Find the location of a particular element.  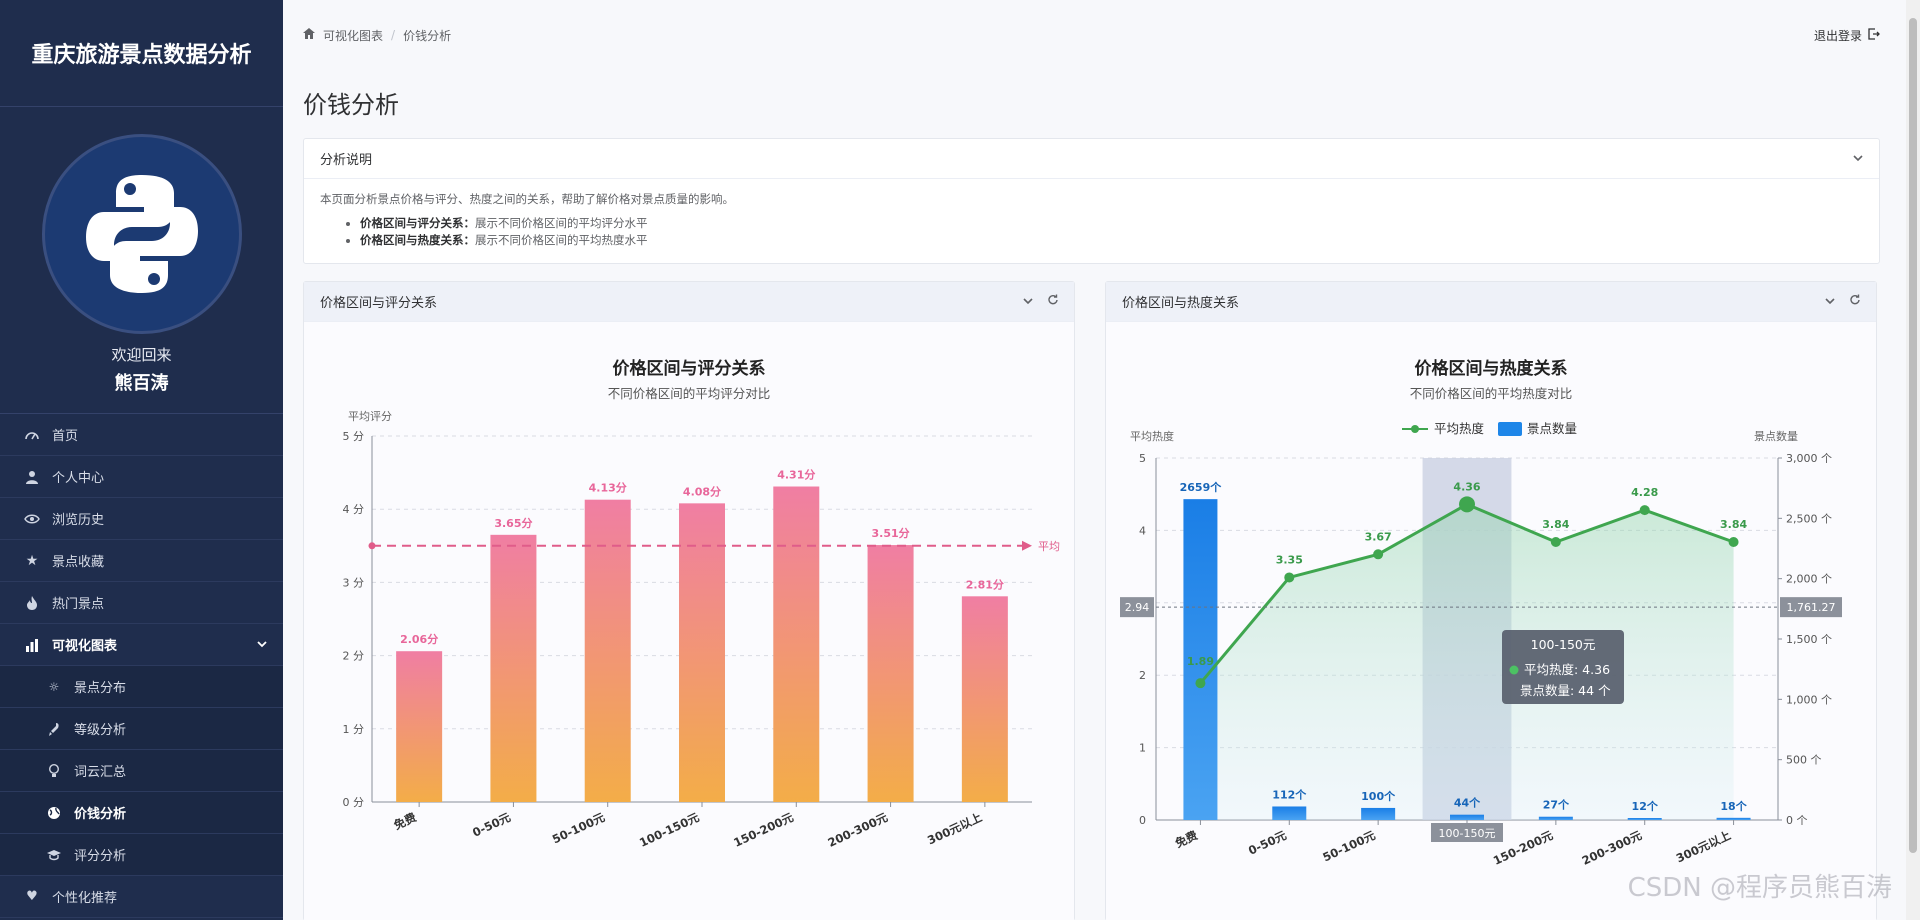

tooltip-title: 100-150元 is located at coordinates (1563, 644).